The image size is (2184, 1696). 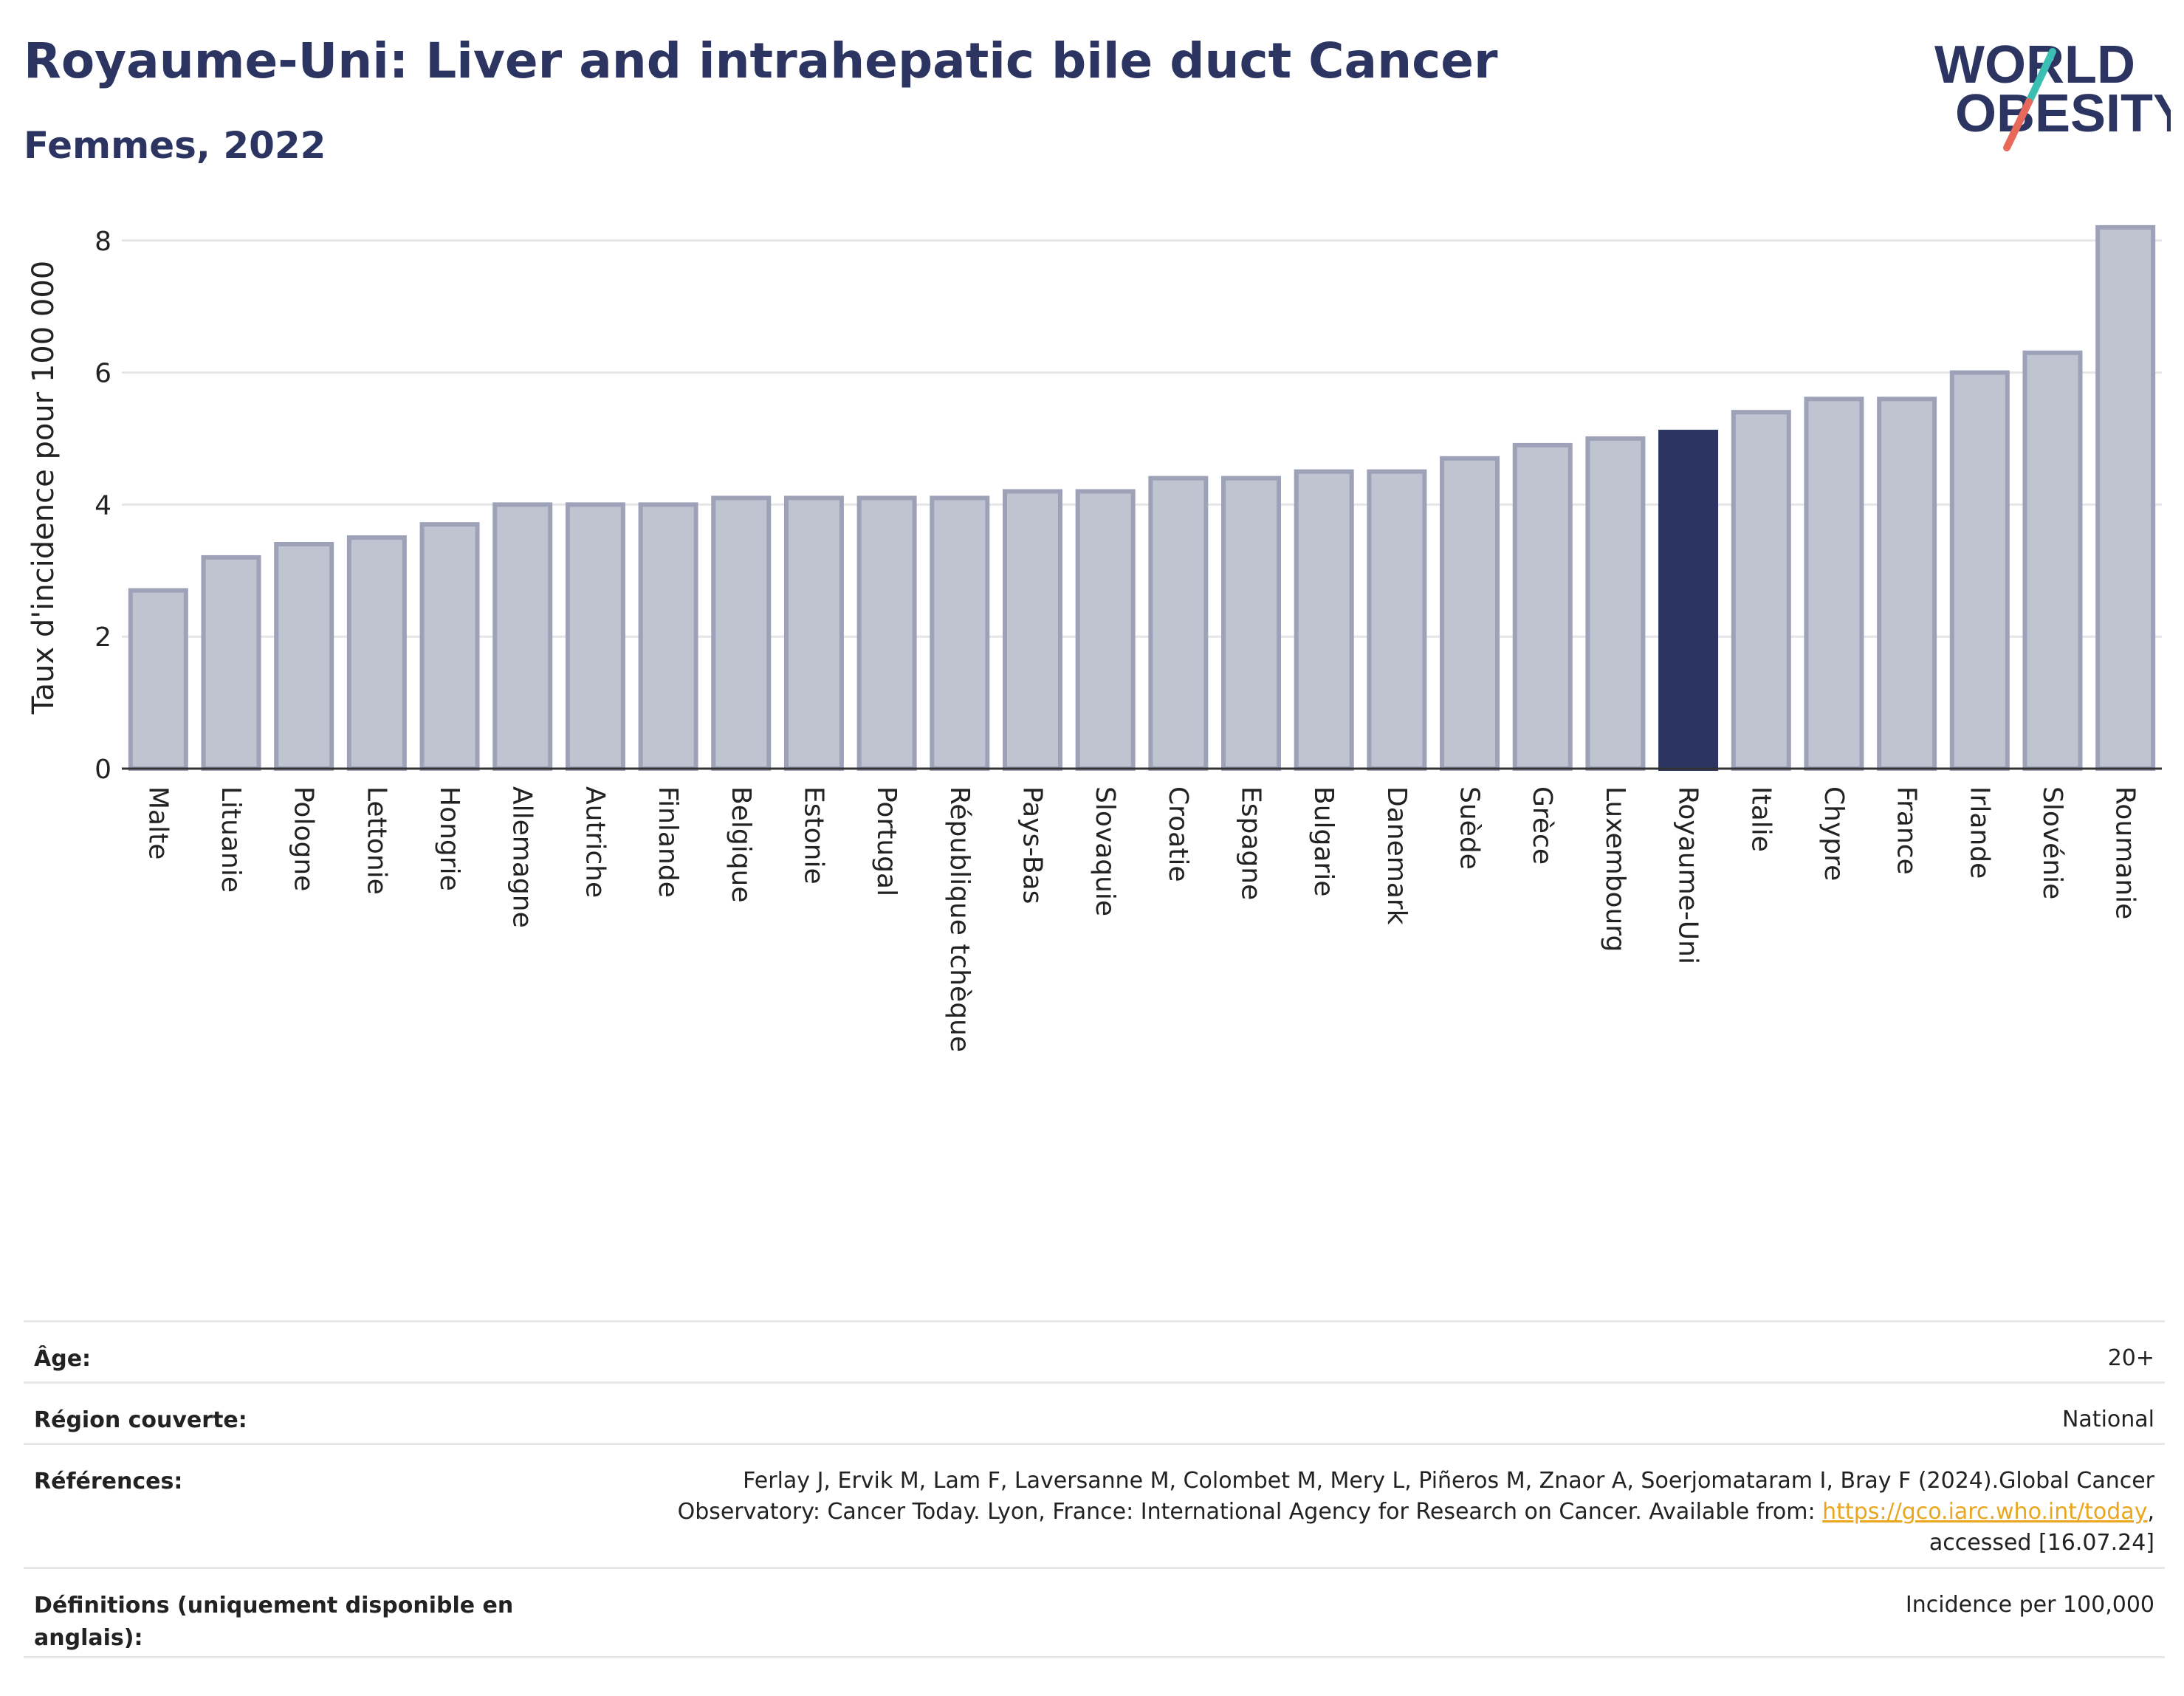 I want to click on bar-finlande, so click(x=668, y=637).